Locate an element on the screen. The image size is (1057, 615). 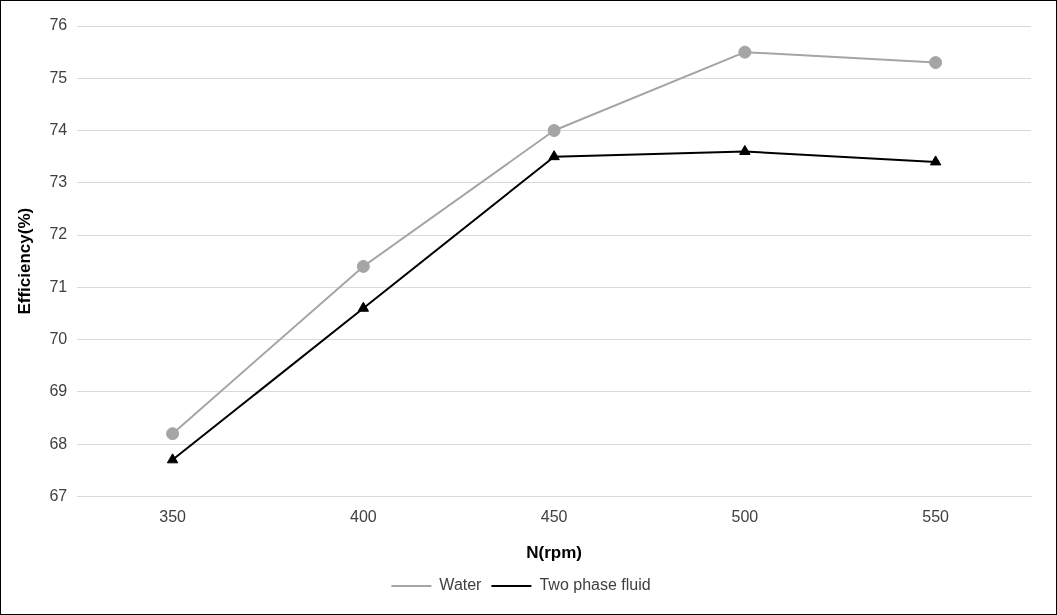
y-tick-label: 74 is located at coordinates (58, 129).